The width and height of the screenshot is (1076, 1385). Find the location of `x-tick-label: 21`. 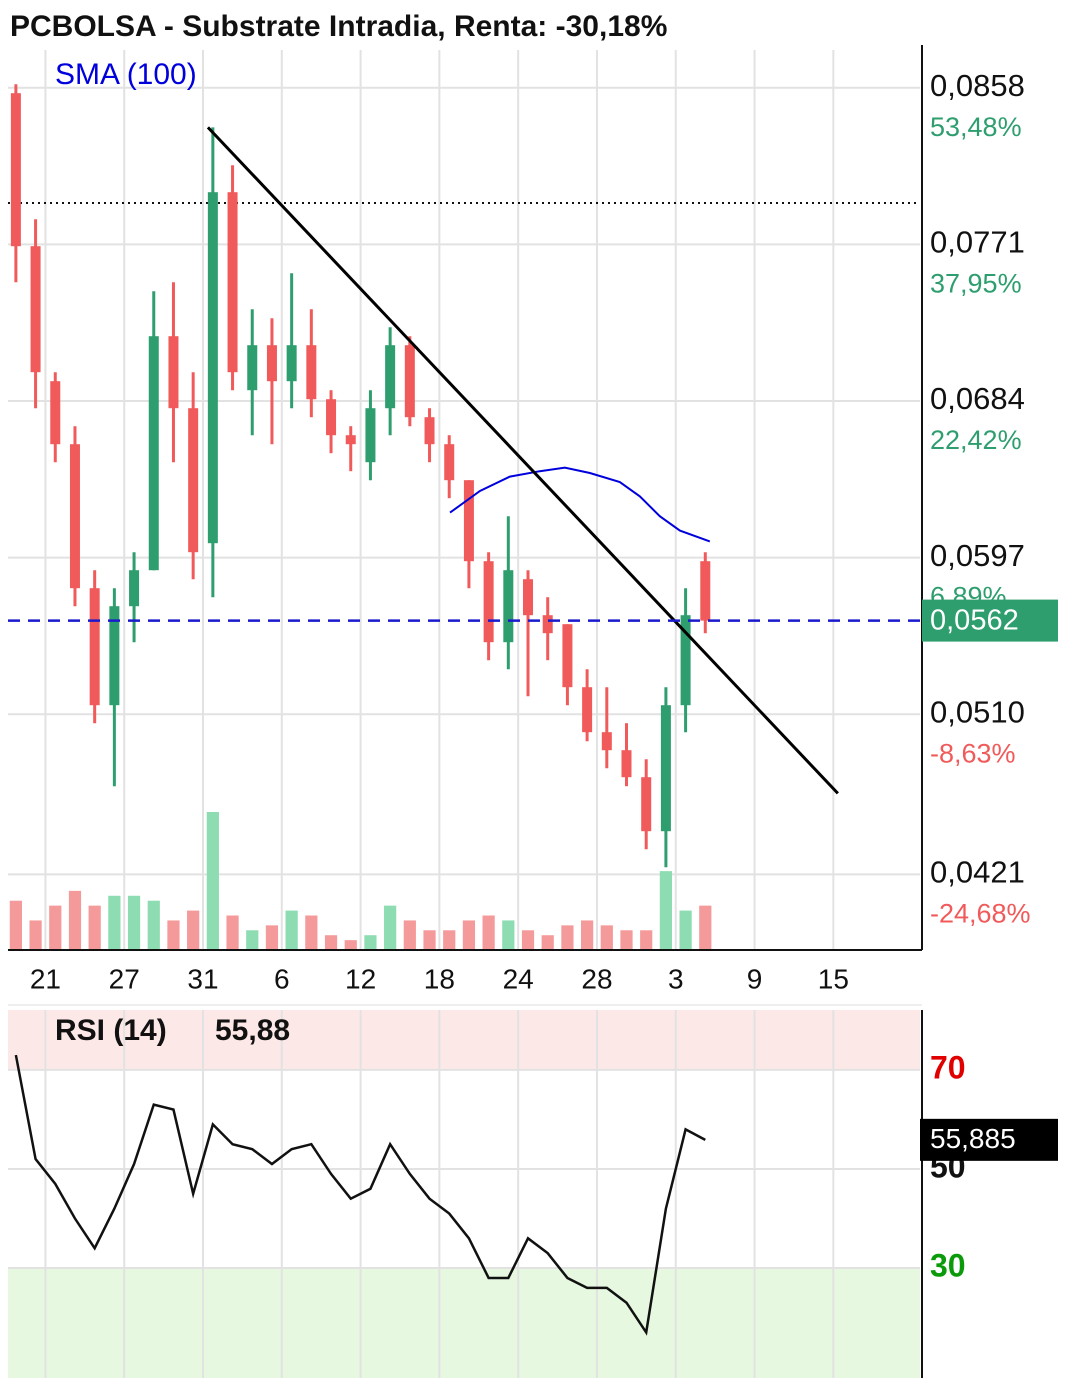

x-tick-label: 21 is located at coordinates (45, 978).